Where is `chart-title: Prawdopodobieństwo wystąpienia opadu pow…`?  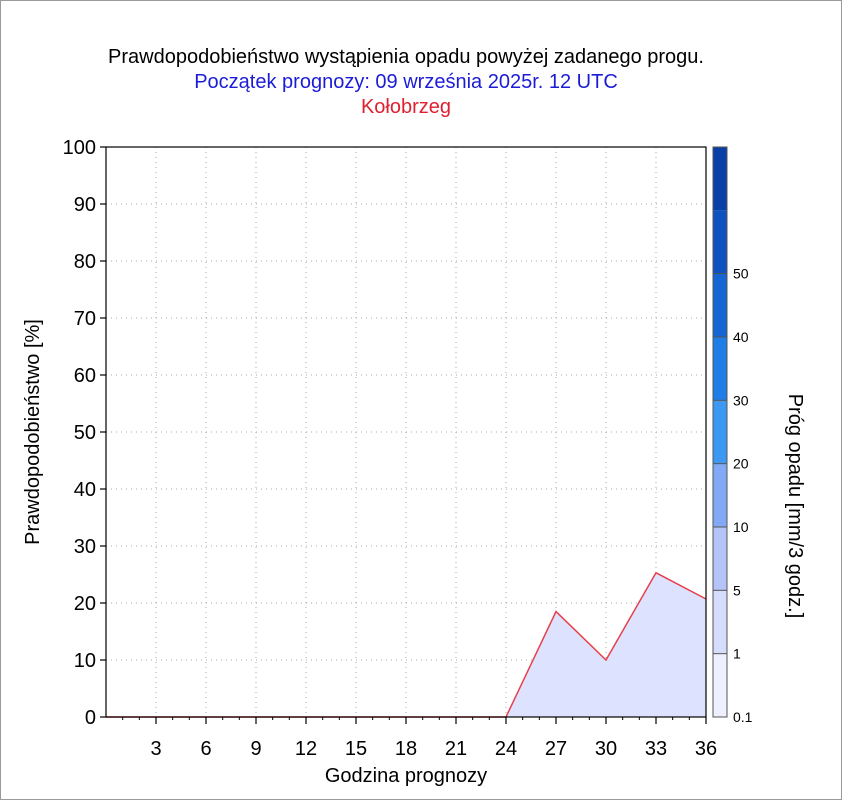 chart-title: Prawdopodobieństwo wystąpienia opadu pow… is located at coordinates (406, 57).